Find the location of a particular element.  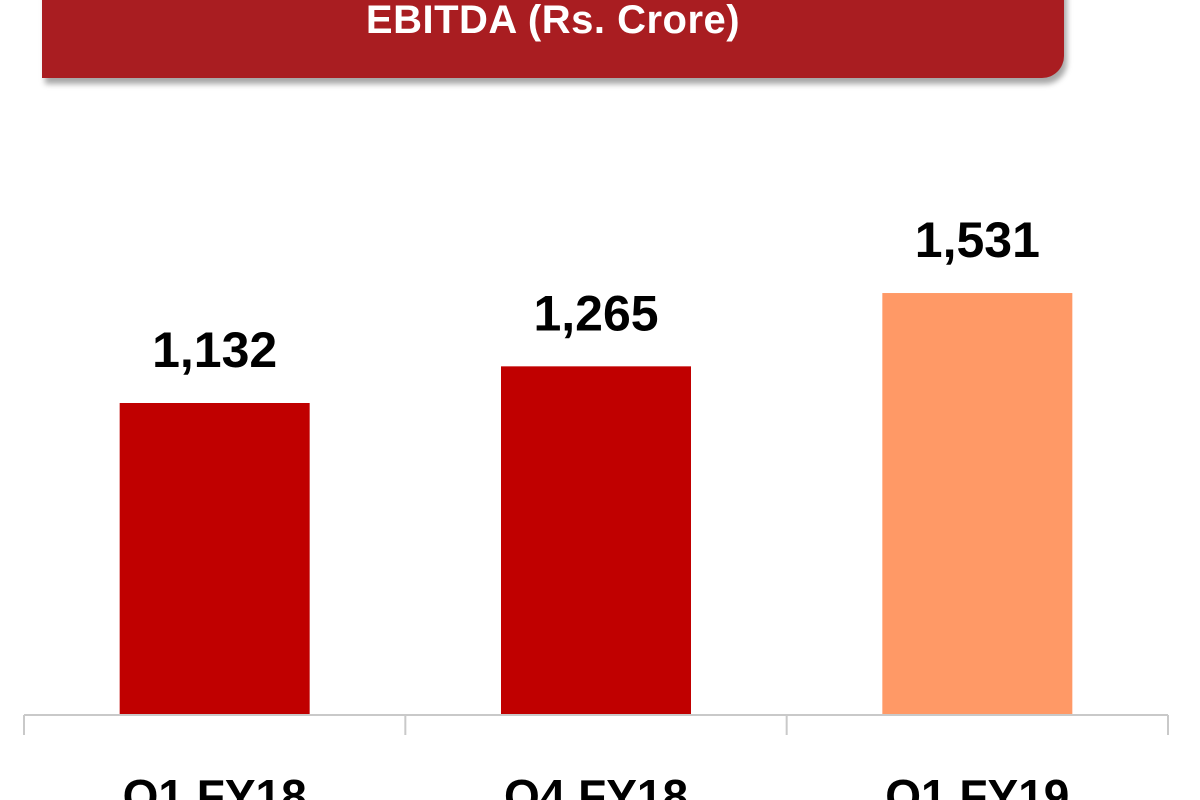

bar-q1-fy18 is located at coordinates (214, 559).